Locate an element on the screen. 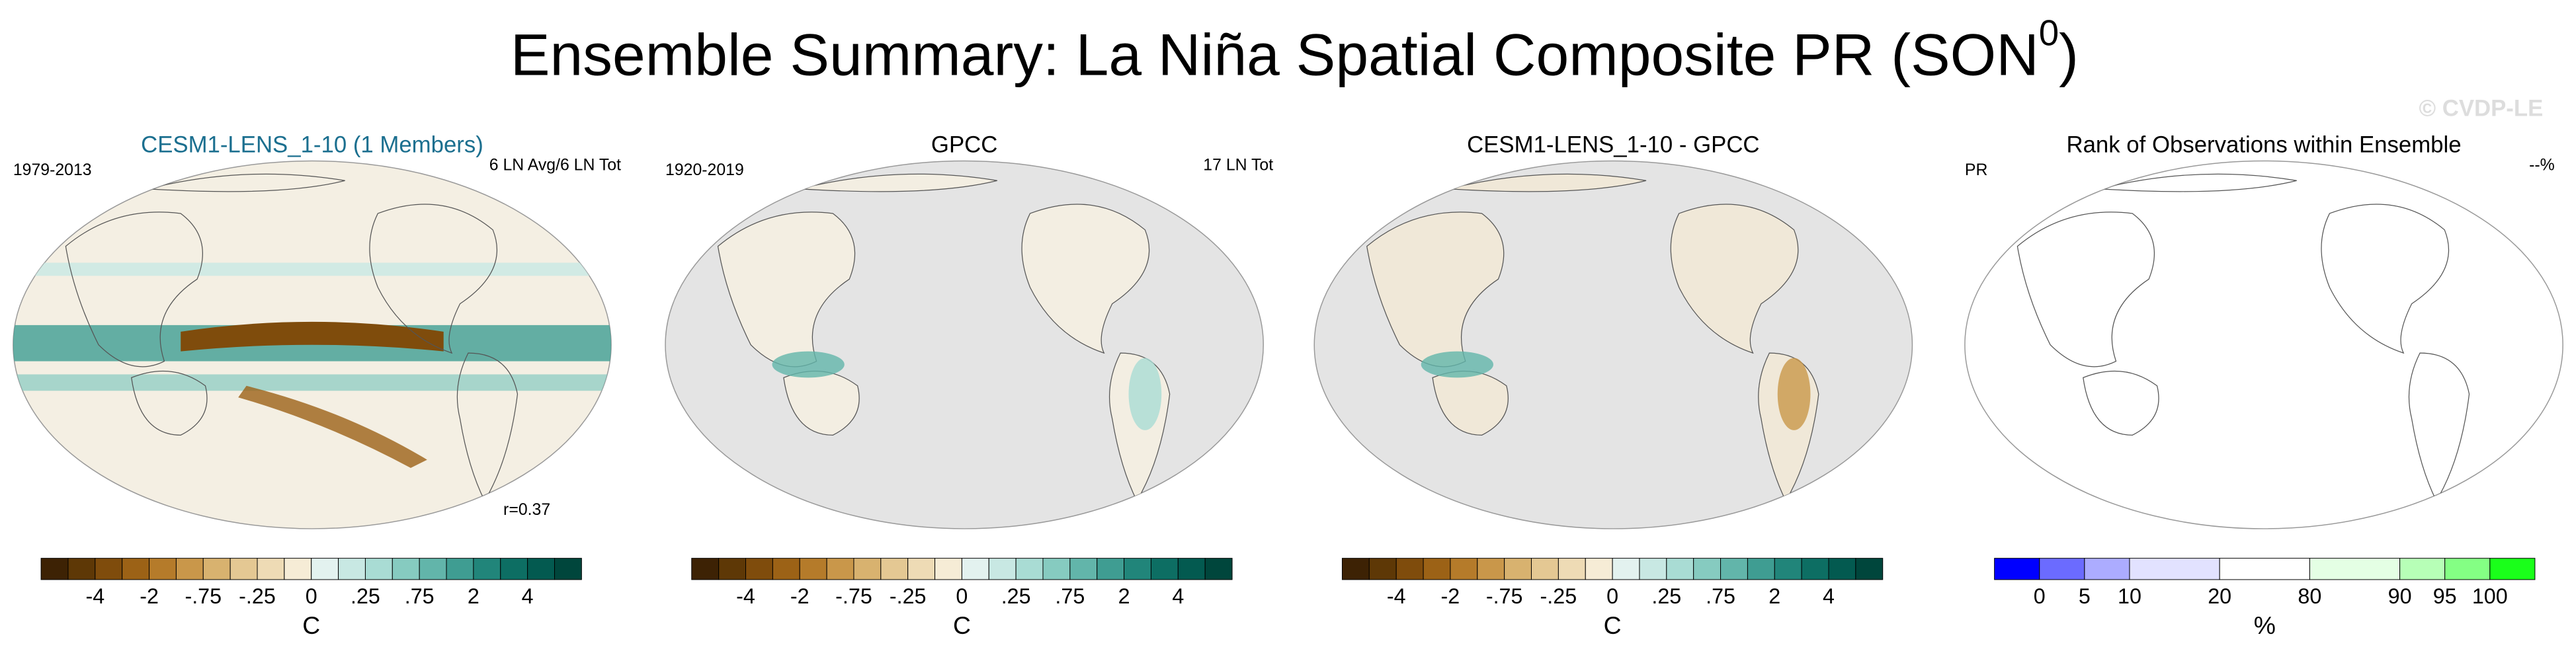 Image resolution: width=2576 pixels, height=653 pixels. title-superscript: 0 is located at coordinates (2049, 34).